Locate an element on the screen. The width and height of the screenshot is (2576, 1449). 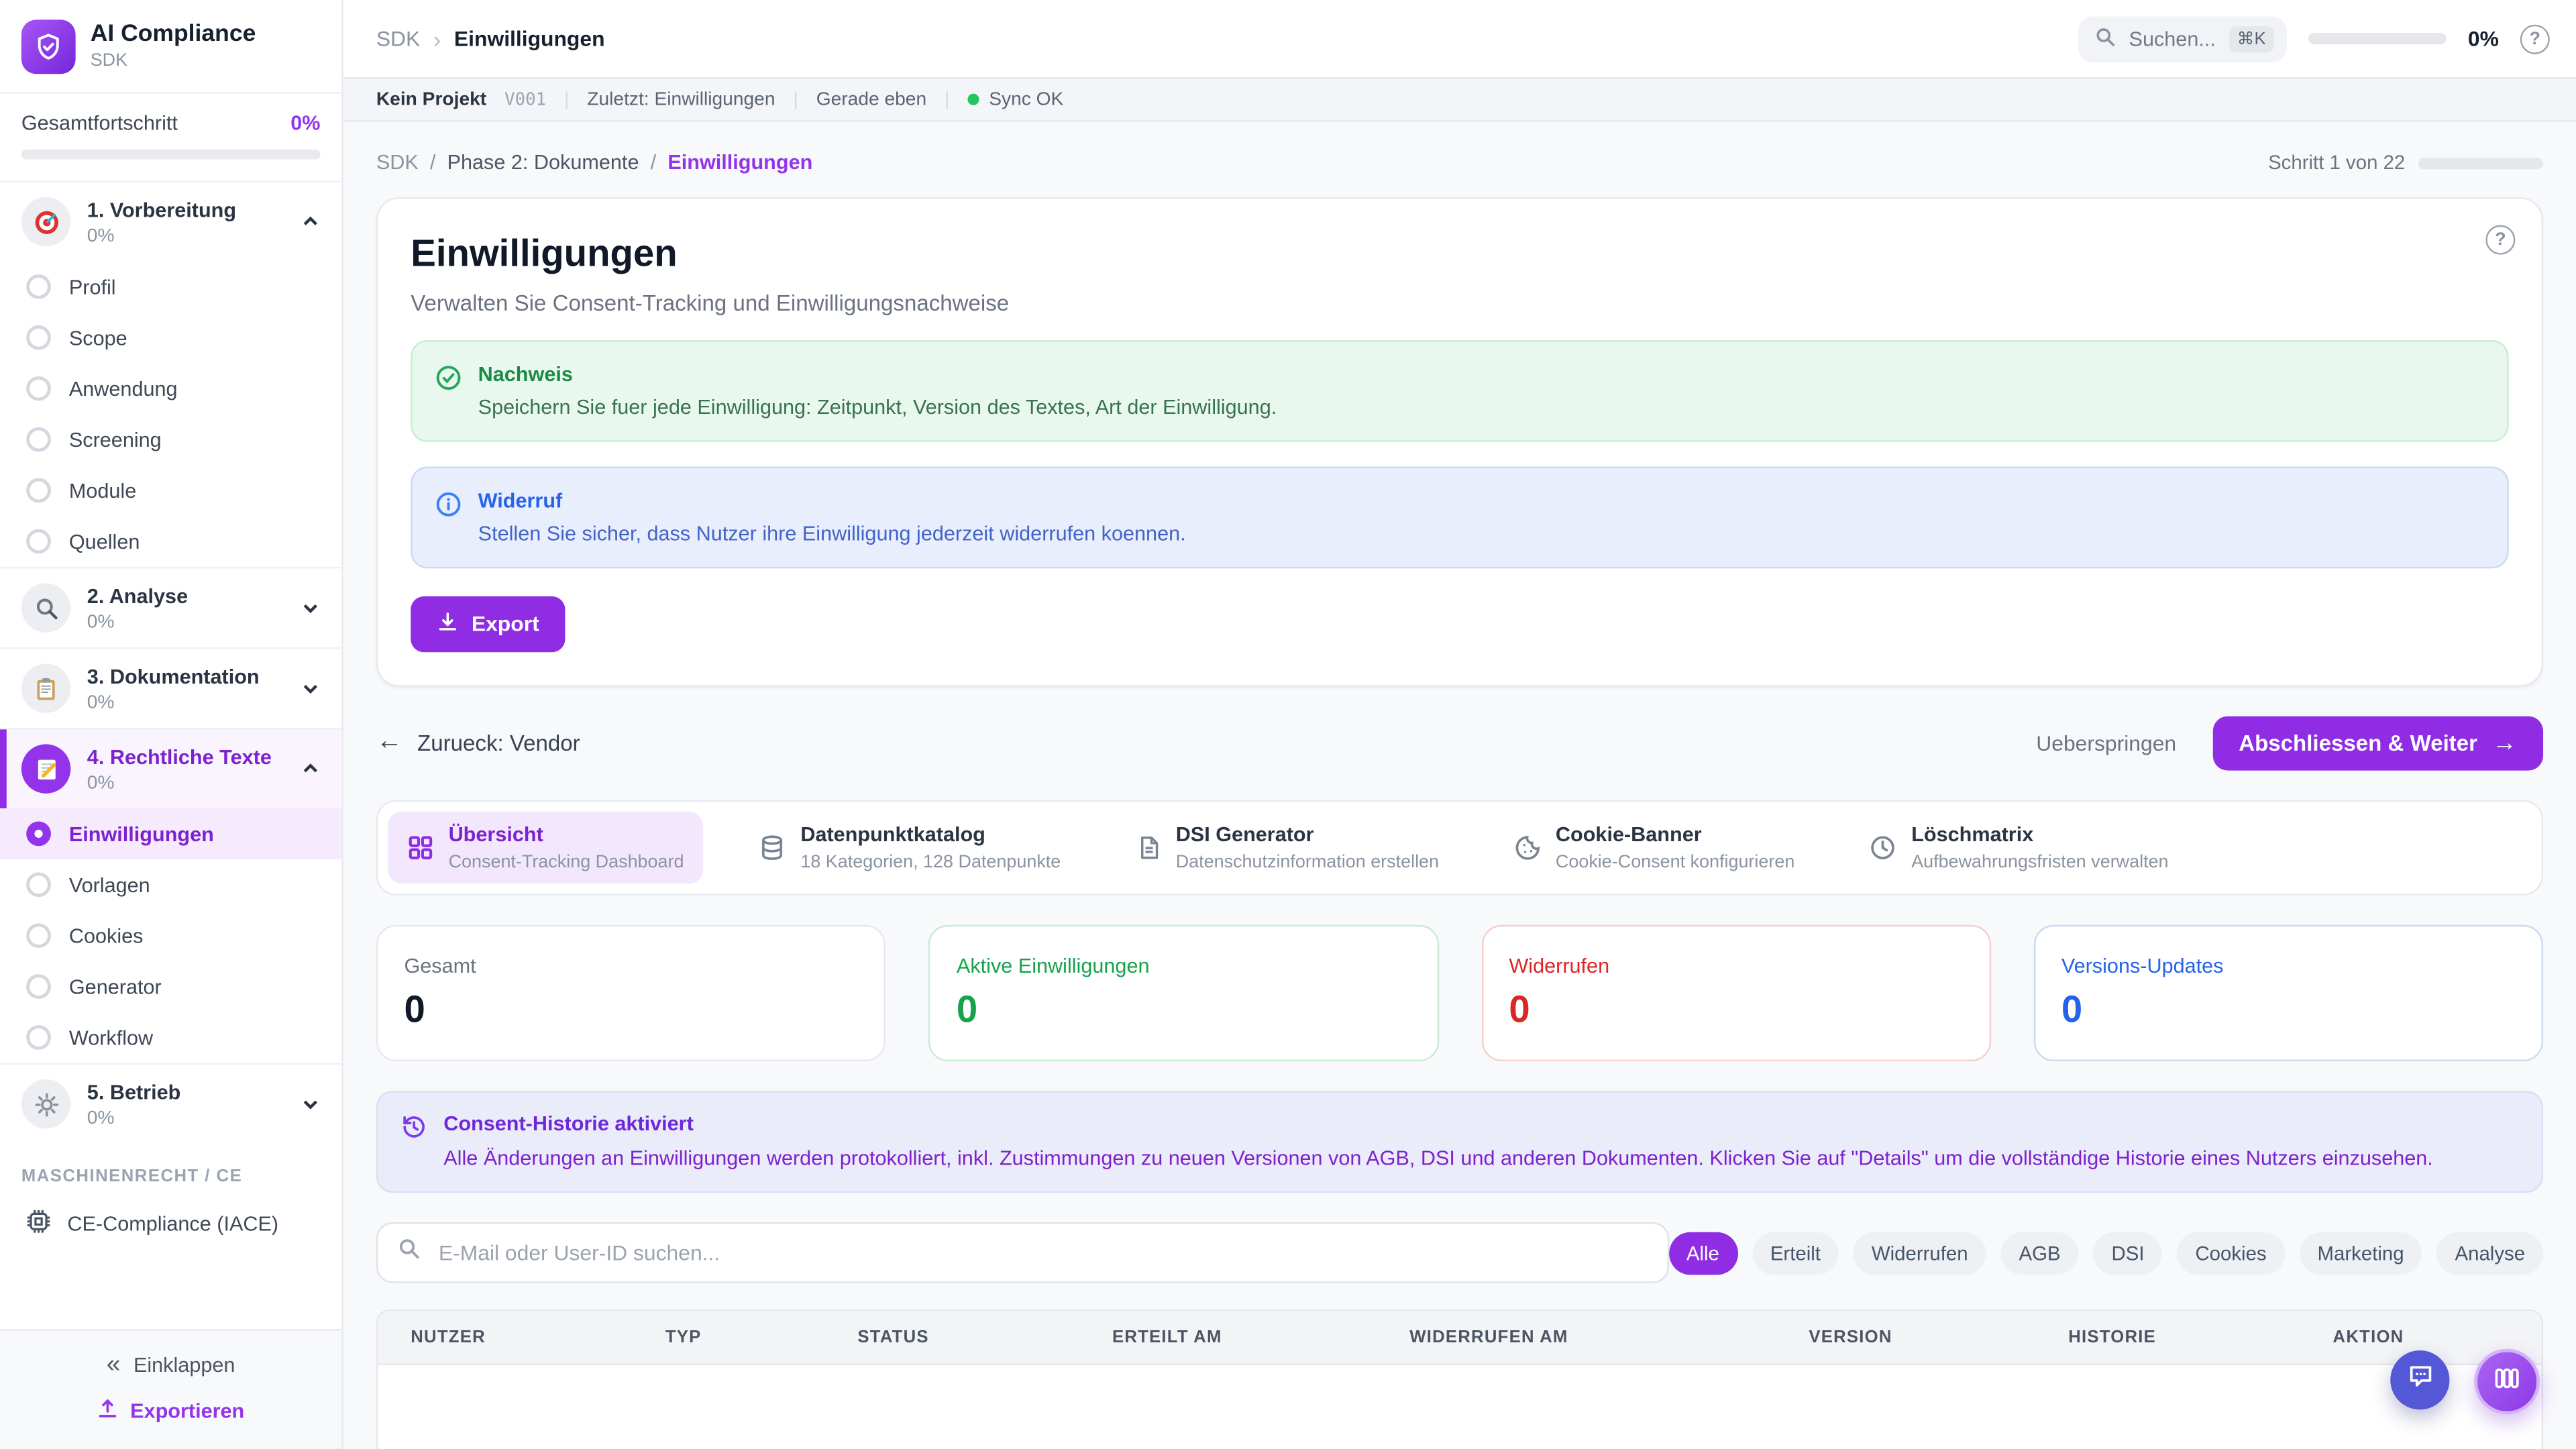
chat-fab-button is located at coordinates (2420, 1380).